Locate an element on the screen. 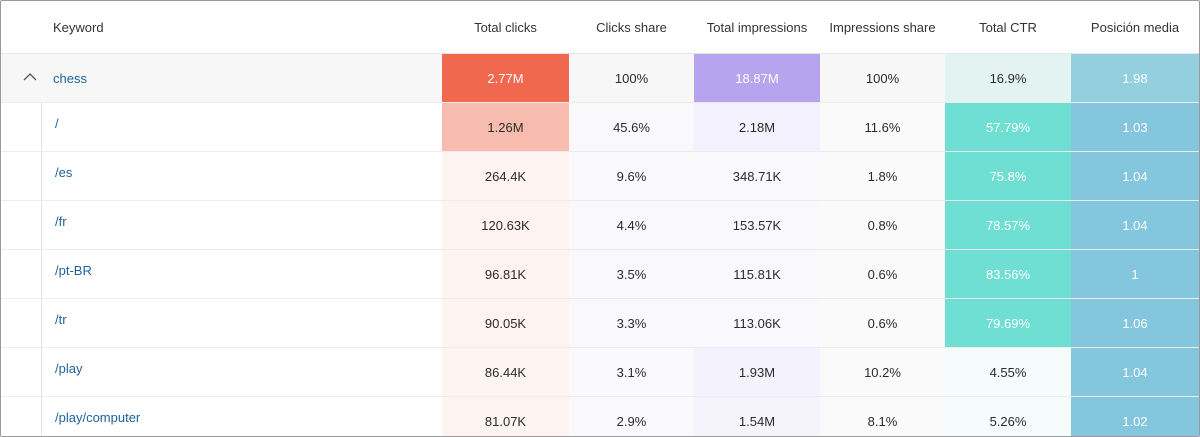 This screenshot has height=437, width=1200. row-keyword-cell: /fr is located at coordinates (241, 225).